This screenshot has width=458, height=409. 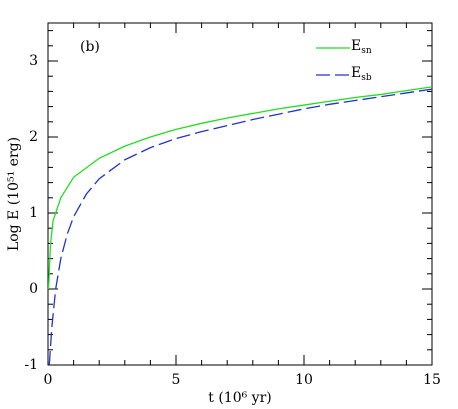 What do you see at coordinates (176, 380) in the screenshot?
I see `x-tick-label: 5` at bounding box center [176, 380].